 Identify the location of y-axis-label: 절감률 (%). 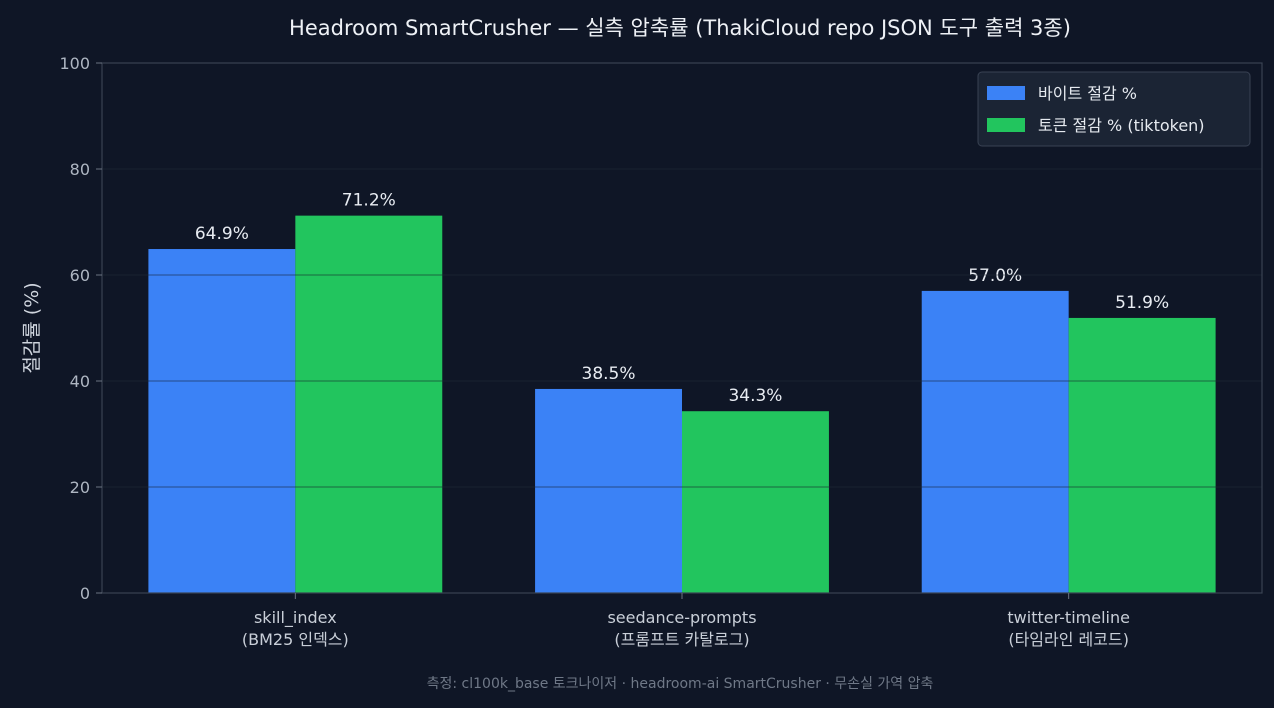
(32, 327).